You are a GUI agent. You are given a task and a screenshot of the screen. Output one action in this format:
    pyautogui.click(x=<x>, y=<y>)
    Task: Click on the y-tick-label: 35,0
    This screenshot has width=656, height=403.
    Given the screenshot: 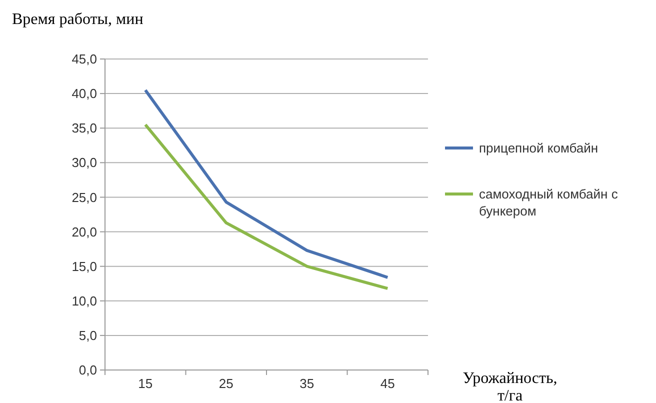 What is the action you would take?
    pyautogui.click(x=84, y=128)
    